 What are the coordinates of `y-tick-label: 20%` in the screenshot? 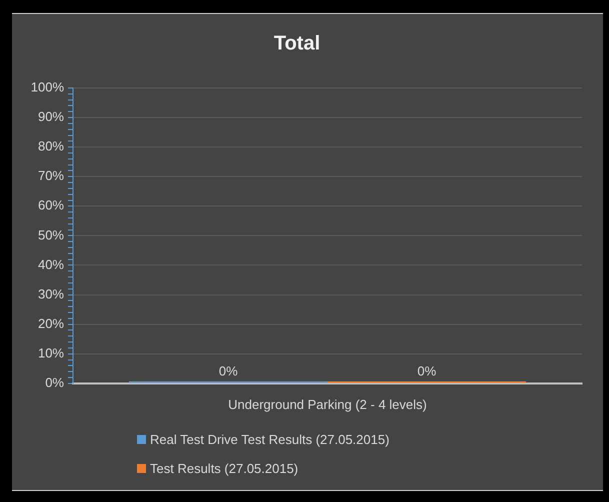 It's located at (51, 323).